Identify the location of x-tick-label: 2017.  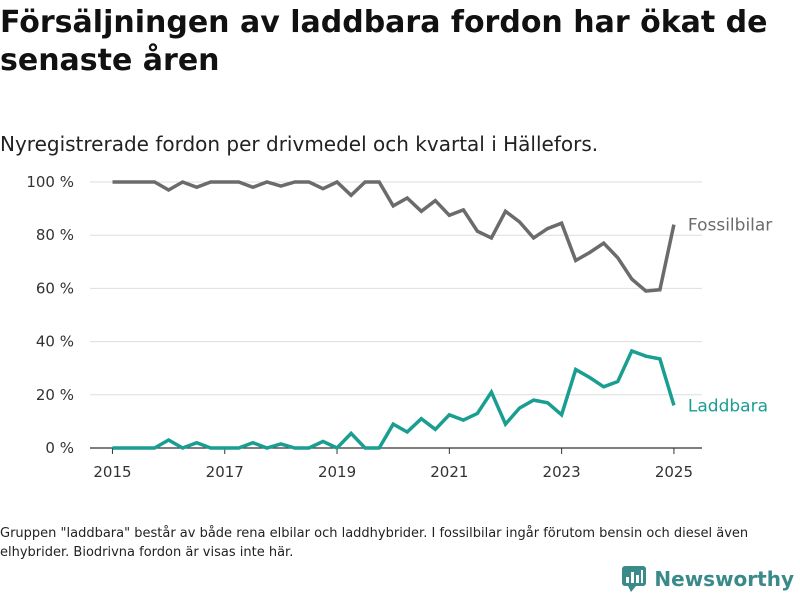
(225, 472).